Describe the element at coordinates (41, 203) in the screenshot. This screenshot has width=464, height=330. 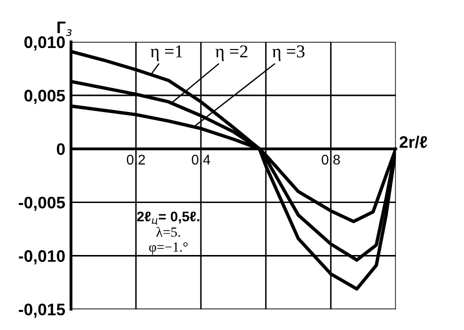
I see `y-tick-label: -0,005` at that location.